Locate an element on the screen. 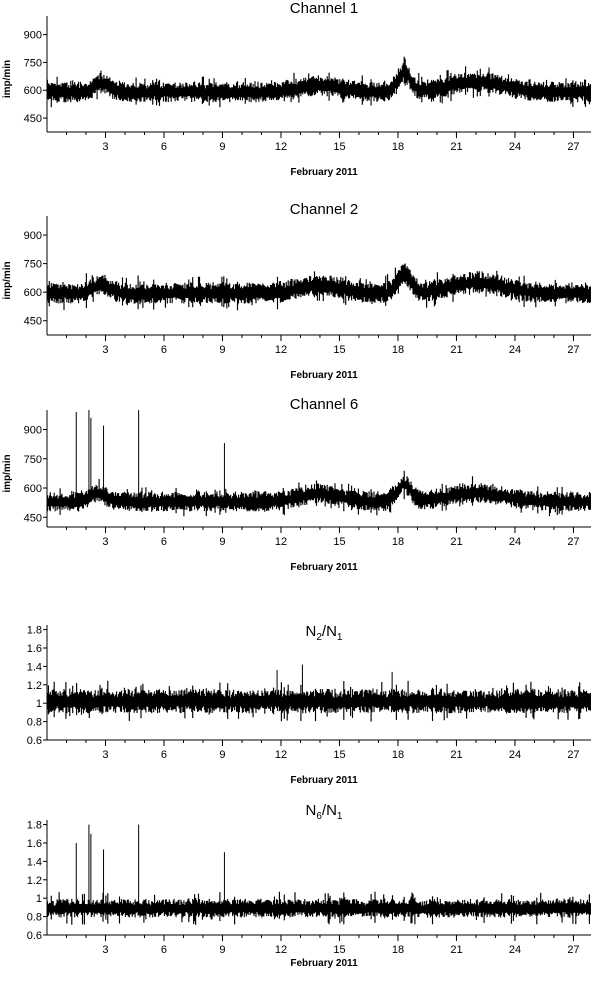 The width and height of the screenshot is (600, 981). chart-title: N2/N1 is located at coordinates (324, 633).